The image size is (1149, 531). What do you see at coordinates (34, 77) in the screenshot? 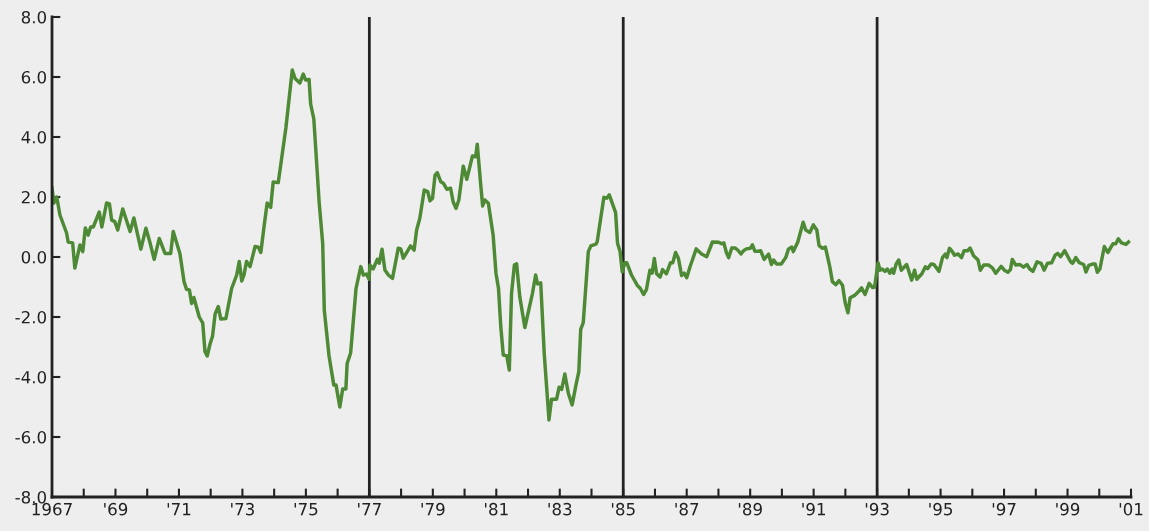
I see `y-tick-label: 6.0` at bounding box center [34, 77].